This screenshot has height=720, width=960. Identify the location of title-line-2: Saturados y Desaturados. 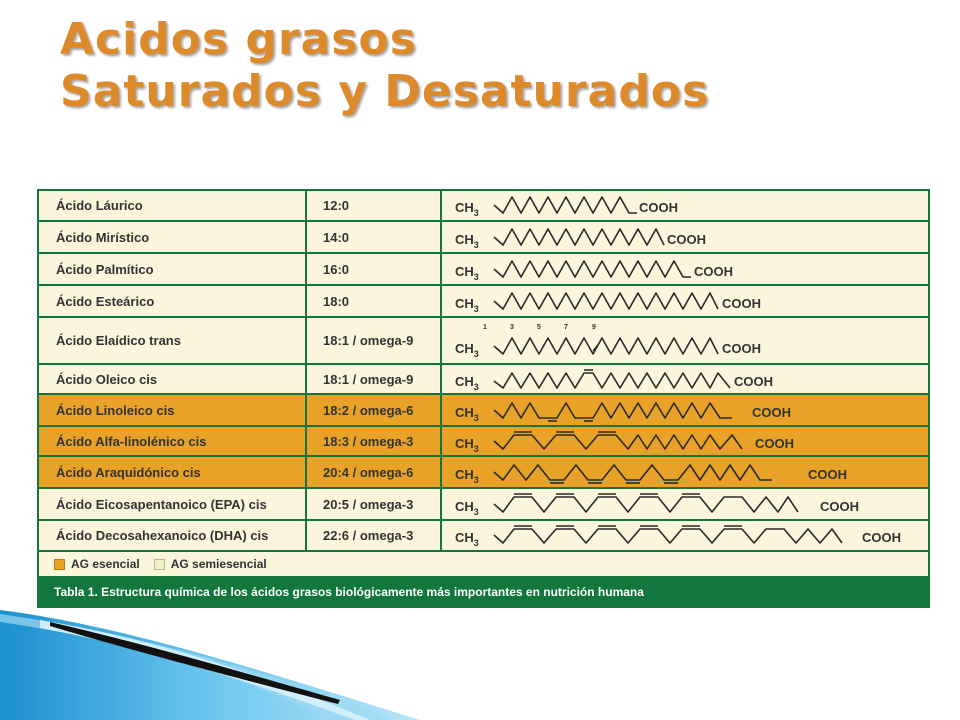
(385, 91).